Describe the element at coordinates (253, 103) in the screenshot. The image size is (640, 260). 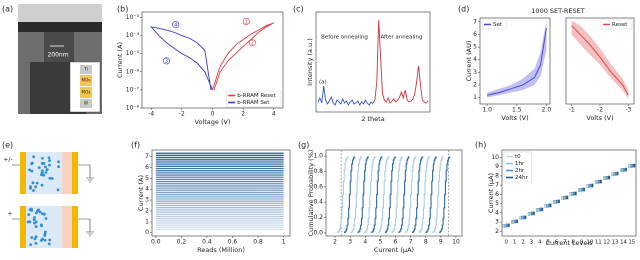
I see `legend-label: b-RRAM Set` at that location.